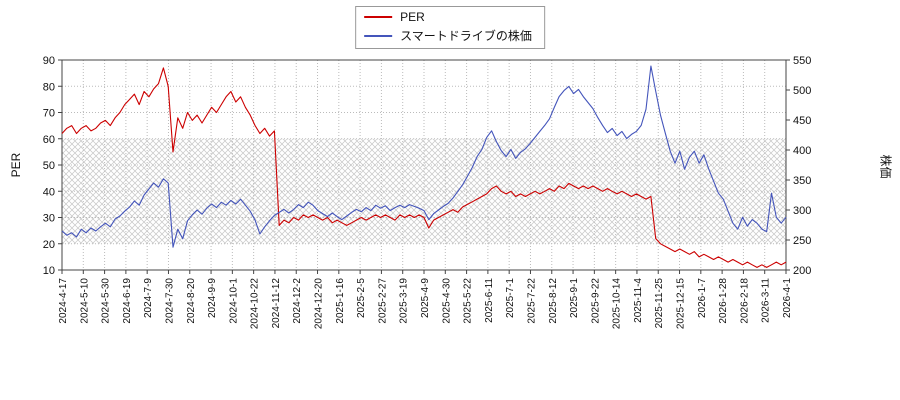 This screenshot has height=400, width=900. I want to click on x-tick-label: 2026-4-1, so click(787, 298).